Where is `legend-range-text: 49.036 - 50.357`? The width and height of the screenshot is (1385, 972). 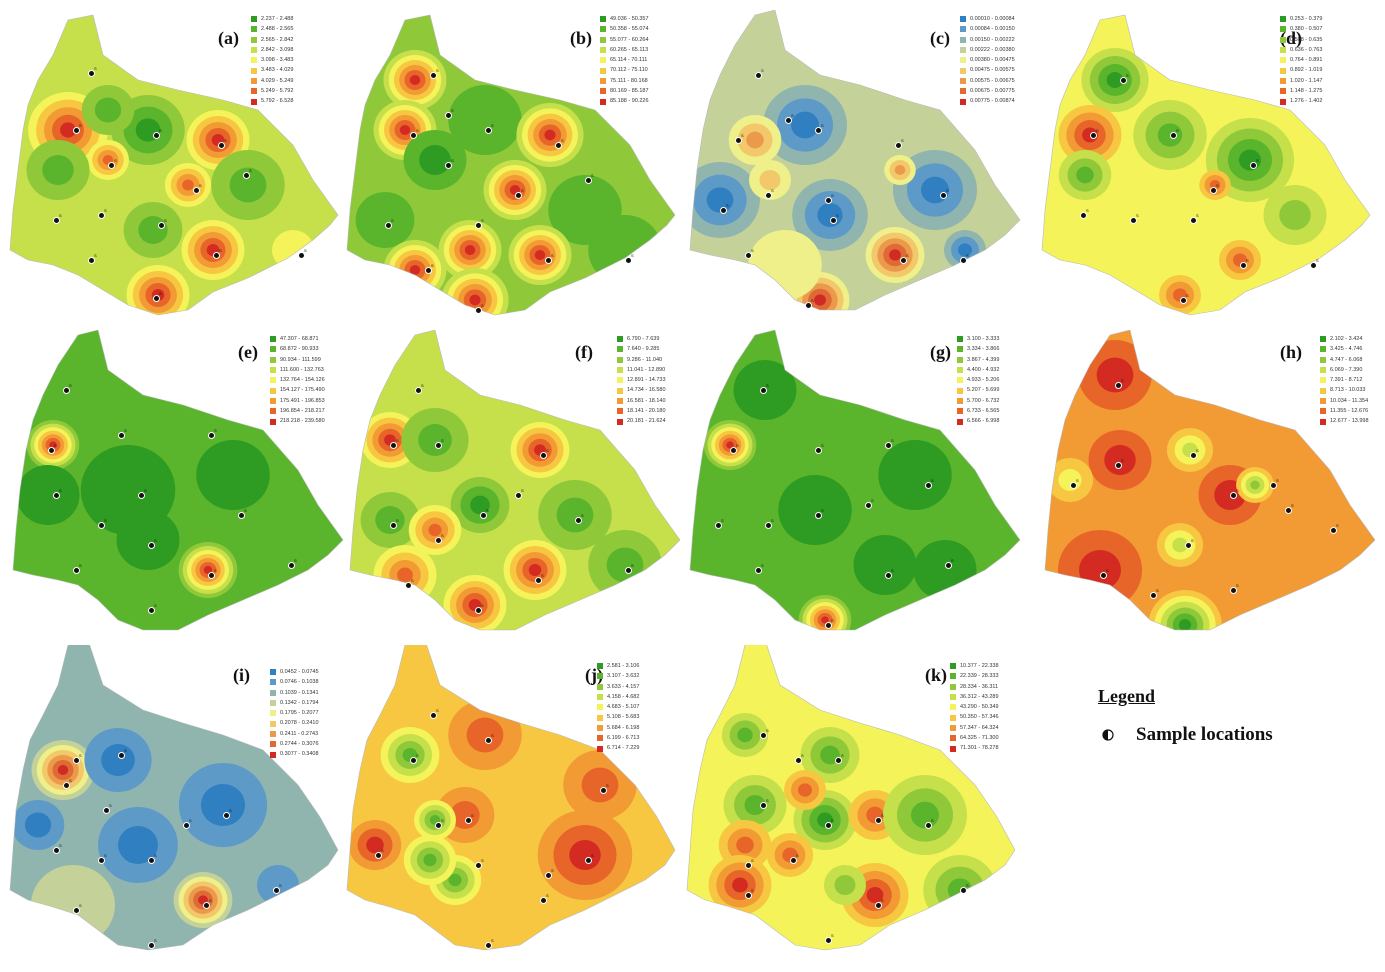 legend-range-text: 49.036 - 50.357 is located at coordinates (629, 19).